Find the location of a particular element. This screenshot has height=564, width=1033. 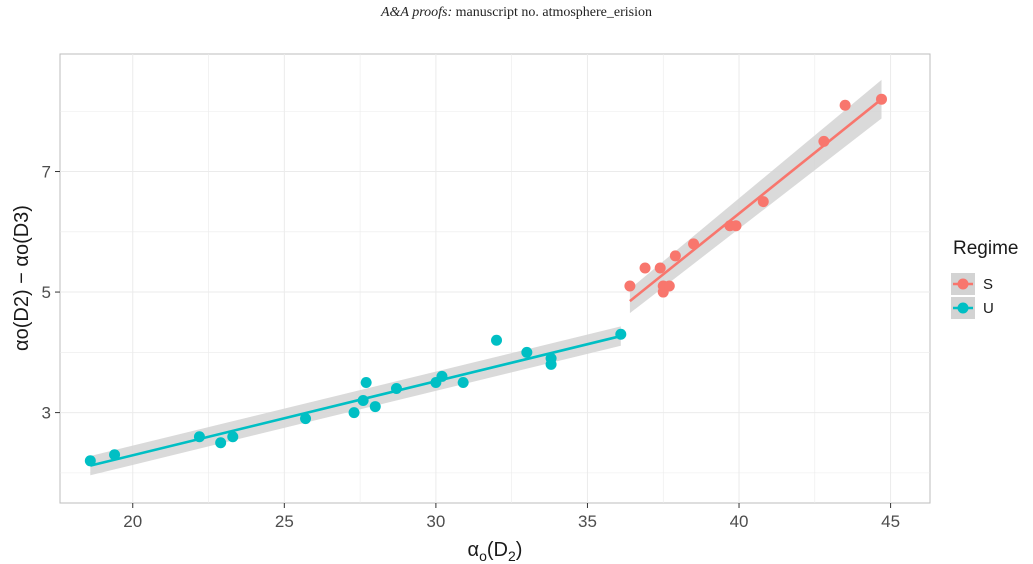

x-tick-label: 45 is located at coordinates (890, 521).